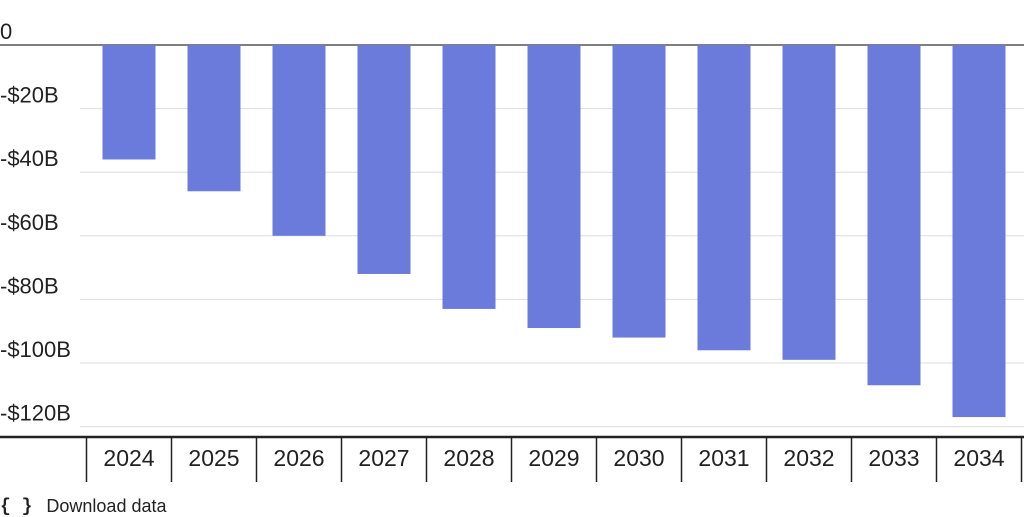 The height and width of the screenshot is (517, 1024). I want to click on x-tick-label: 2031, so click(723, 458).